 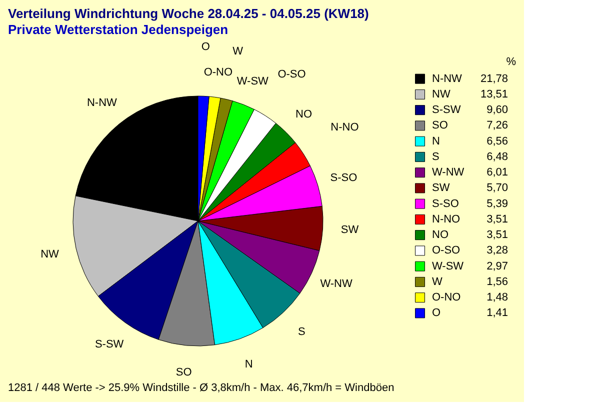 What do you see at coordinates (302, 332) in the screenshot?
I see `slice-label: S` at bounding box center [302, 332].